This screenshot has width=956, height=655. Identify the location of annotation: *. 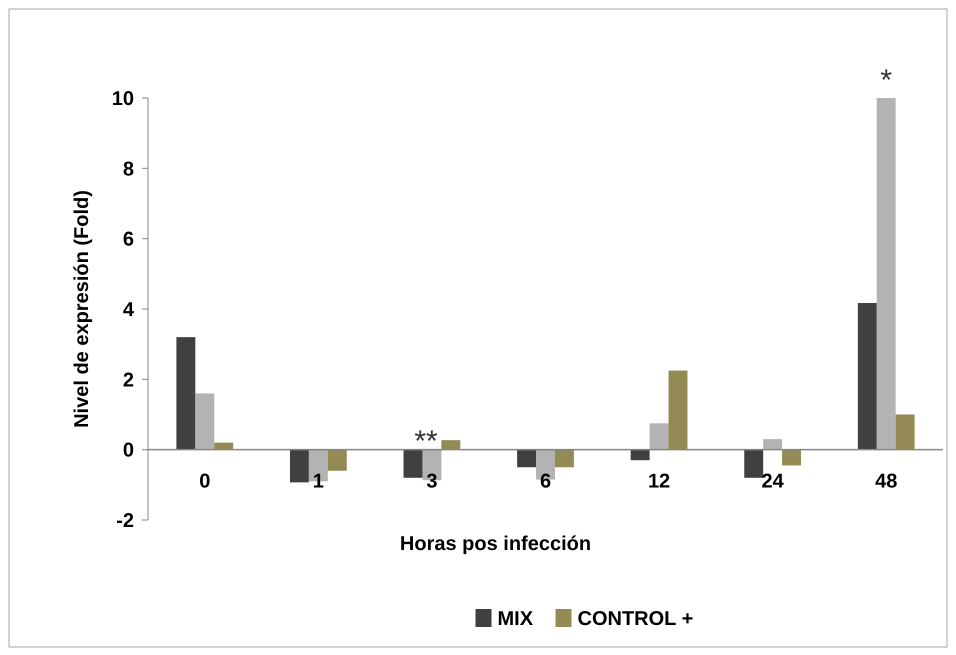
(886, 80).